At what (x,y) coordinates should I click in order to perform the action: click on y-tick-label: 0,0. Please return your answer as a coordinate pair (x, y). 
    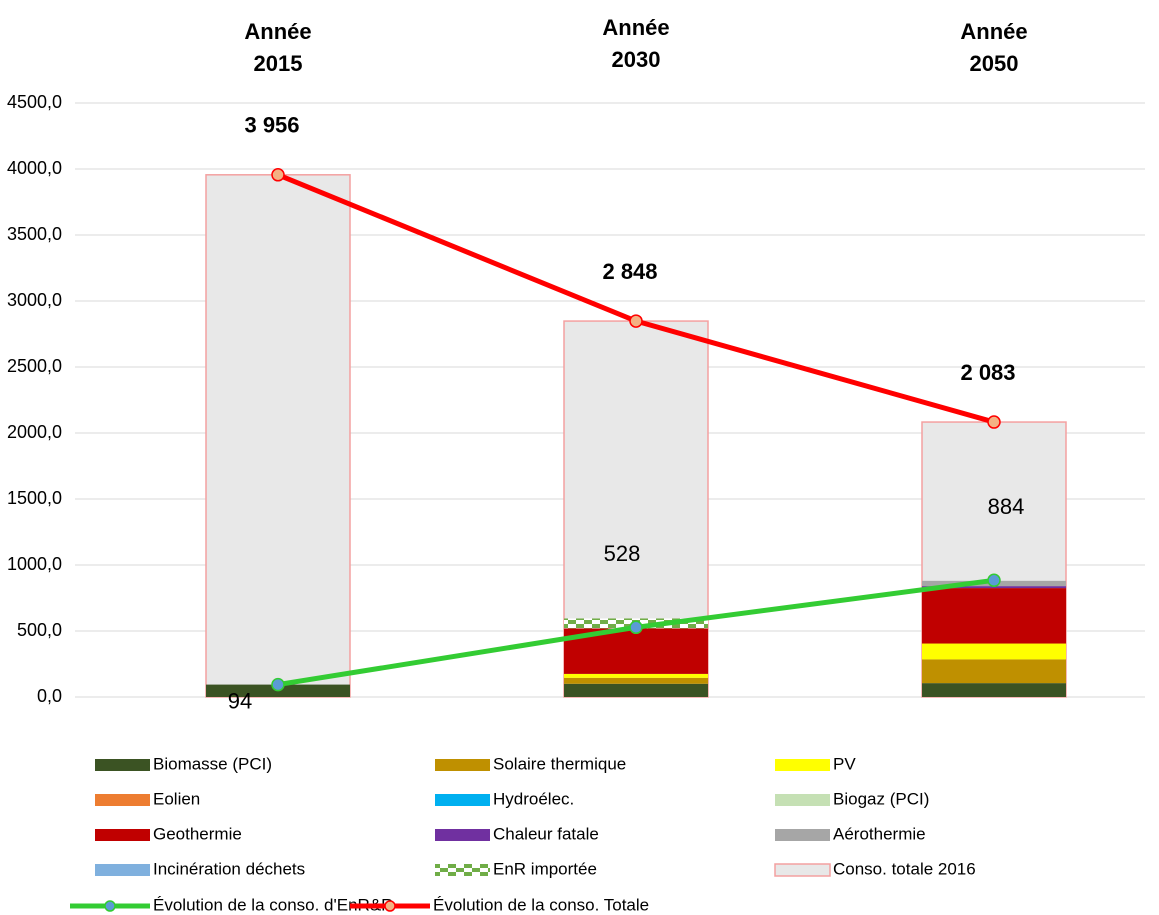
    Looking at the image, I should click on (49, 696).